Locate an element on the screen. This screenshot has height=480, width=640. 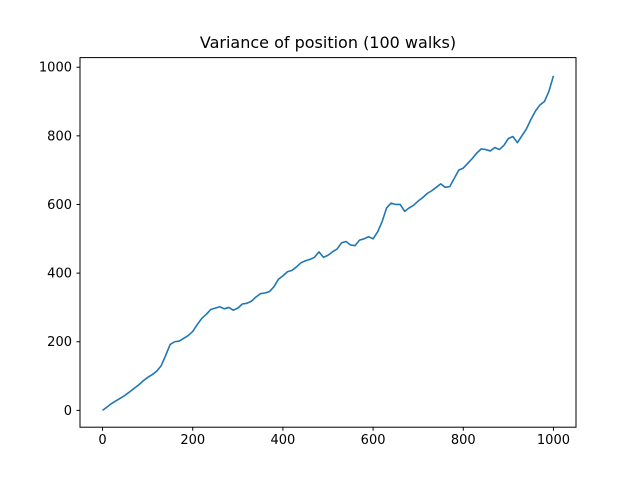
y-tick-label: 600 is located at coordinates (59, 205).